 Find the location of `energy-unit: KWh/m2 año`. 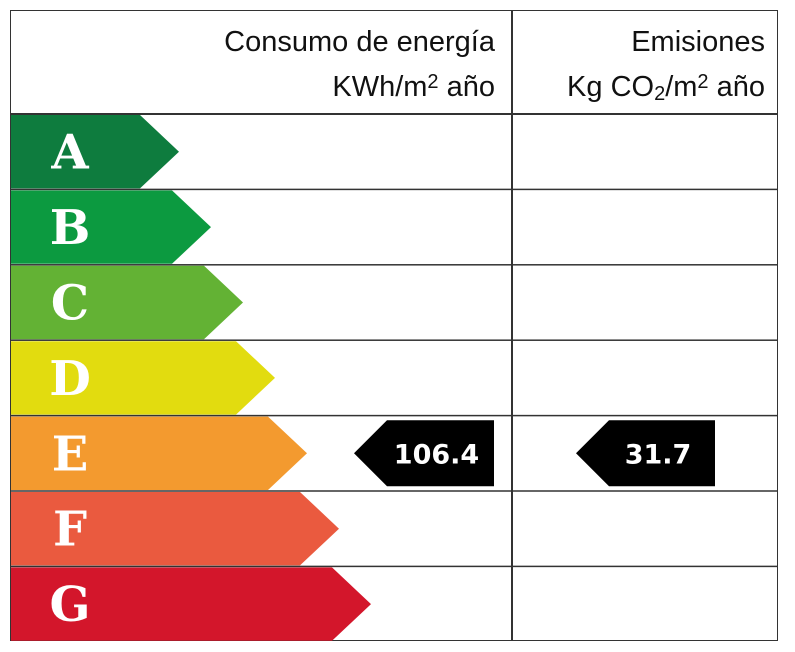

energy-unit: KWh/m2 año is located at coordinates (413, 87).